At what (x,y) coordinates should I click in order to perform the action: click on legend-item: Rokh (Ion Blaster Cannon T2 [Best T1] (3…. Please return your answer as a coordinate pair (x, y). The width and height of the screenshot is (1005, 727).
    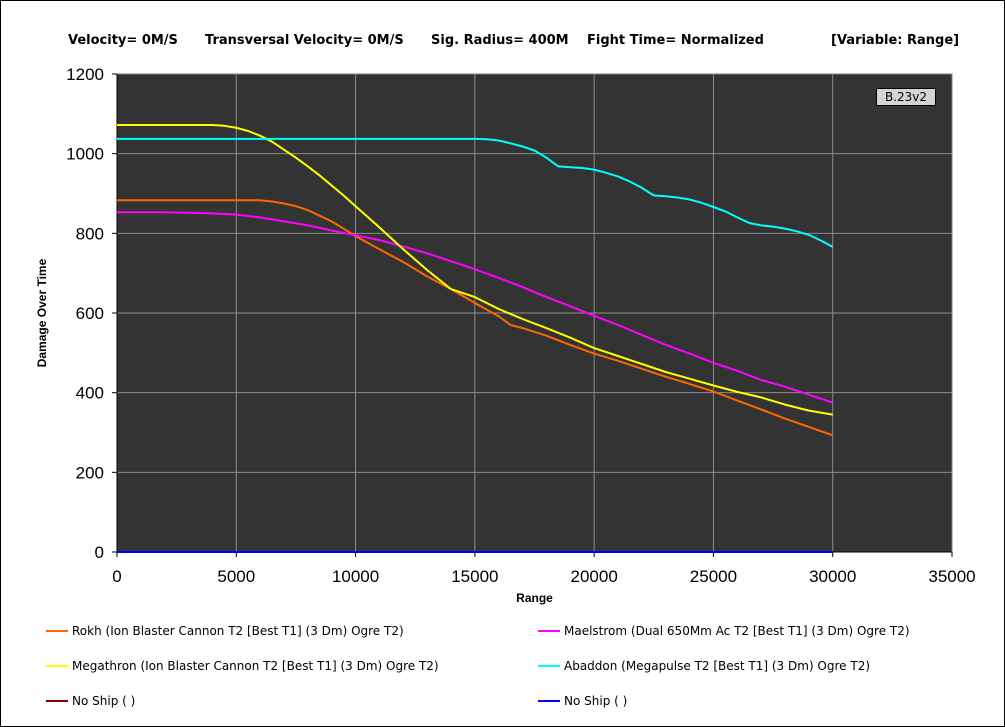
    Looking at the image, I should click on (225, 631).